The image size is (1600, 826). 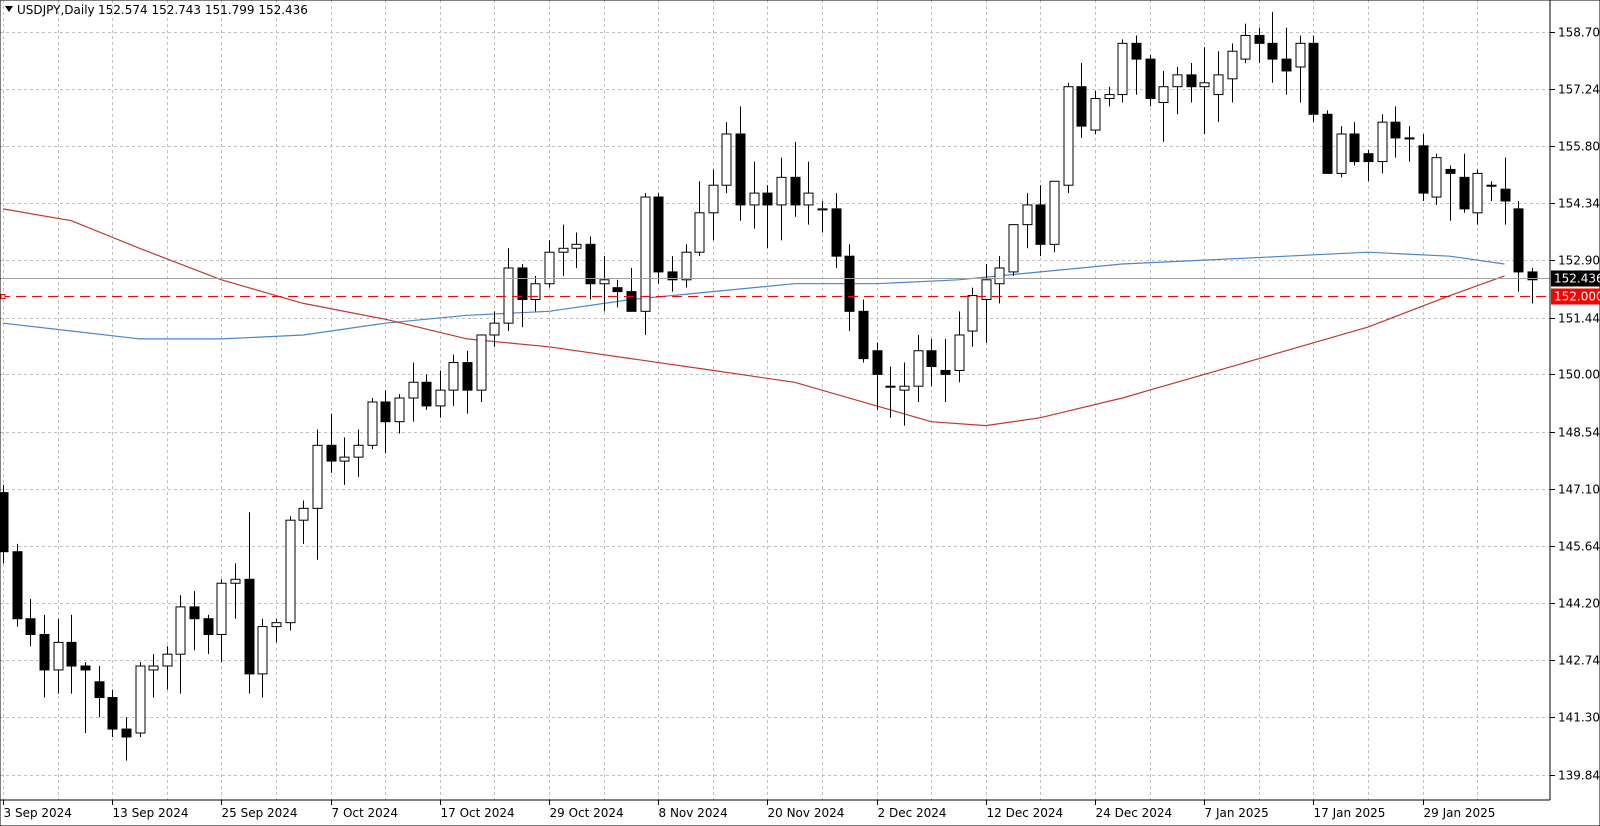 I want to click on x-tick-label: 7 Jan 2025, so click(x=1237, y=813).